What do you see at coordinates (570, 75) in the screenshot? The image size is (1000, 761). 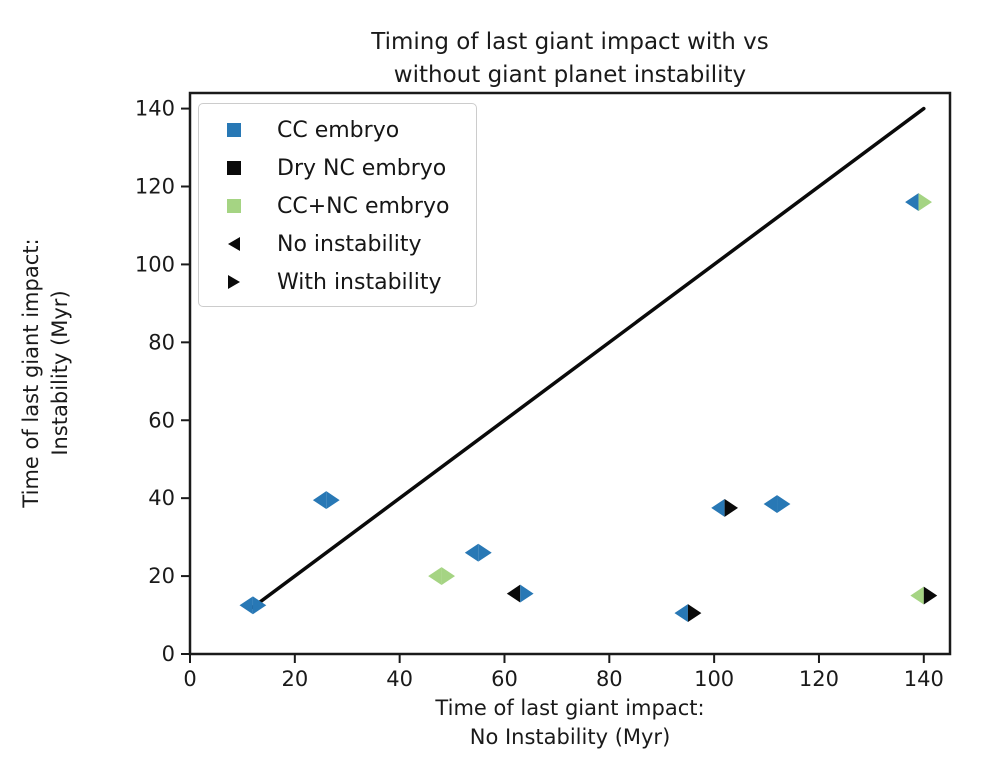 I see `chart-title-line2: without giant planet instability` at bounding box center [570, 75].